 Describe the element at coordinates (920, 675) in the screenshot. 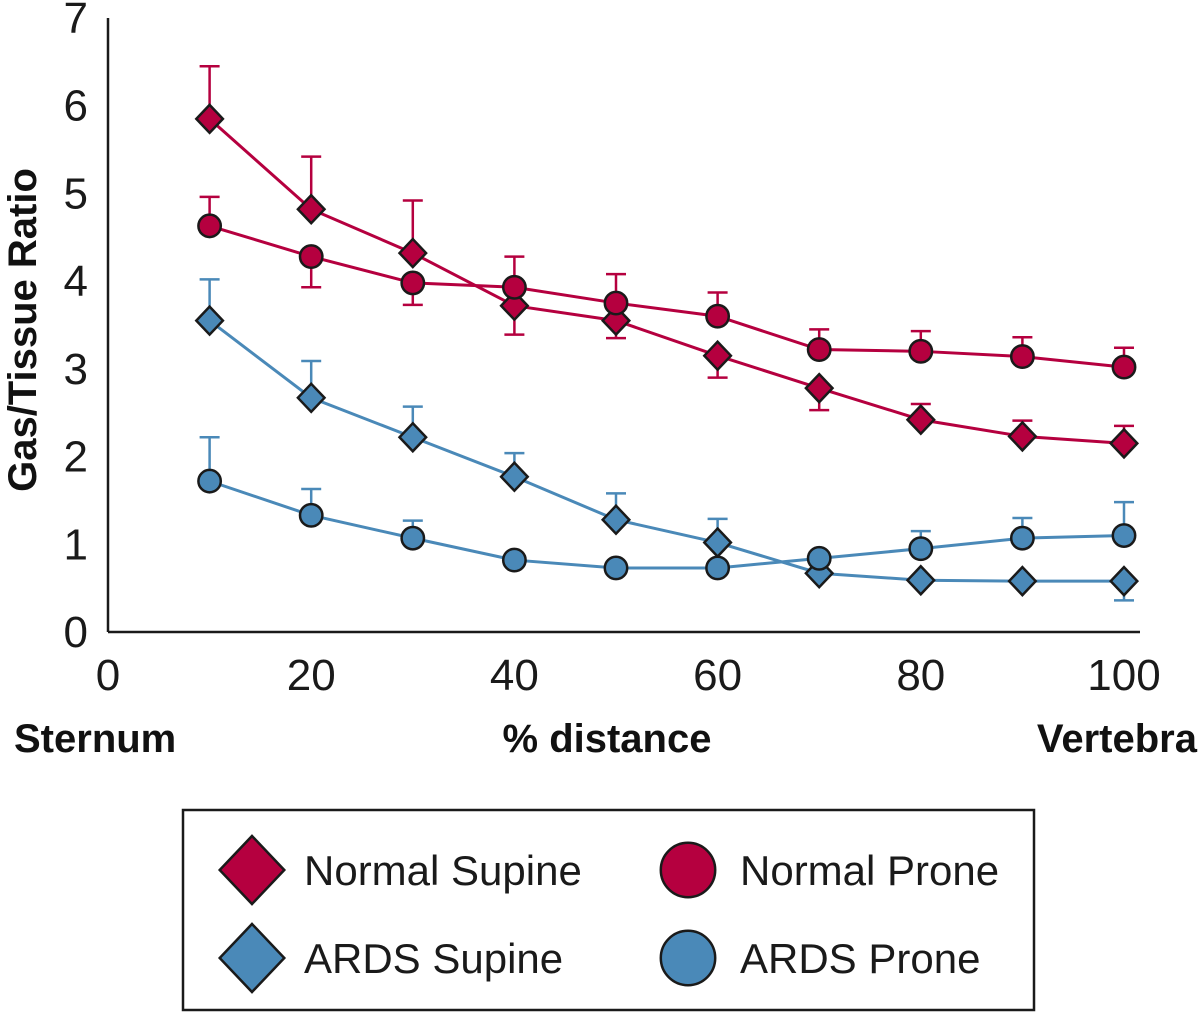

I see `x-tick-label: 80` at that location.